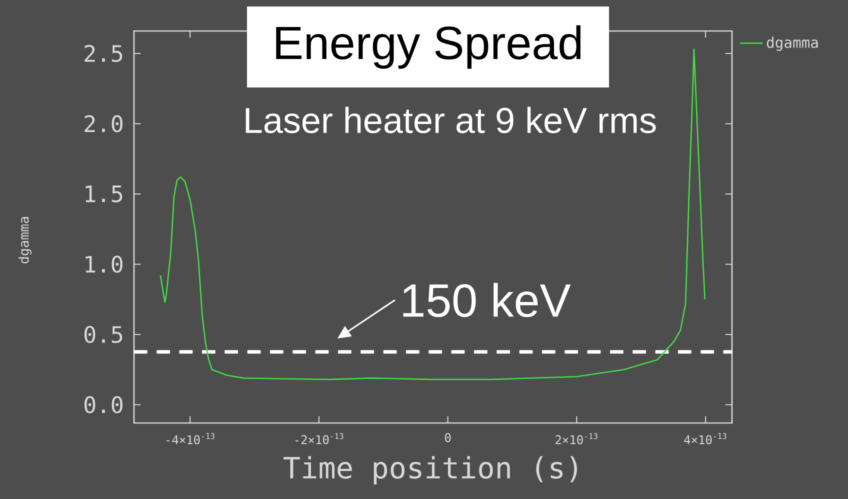 This screenshot has height=499, width=848. Describe the element at coordinates (104, 264) in the screenshot. I see `y-tick-label: 1.0` at that location.